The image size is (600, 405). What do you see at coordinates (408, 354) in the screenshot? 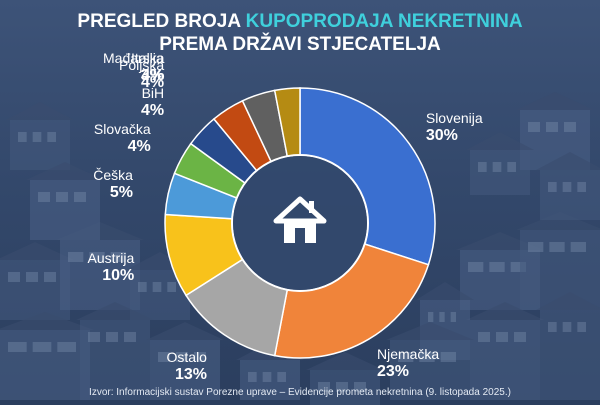
I see `label-name: Njemačka` at bounding box center [408, 354].